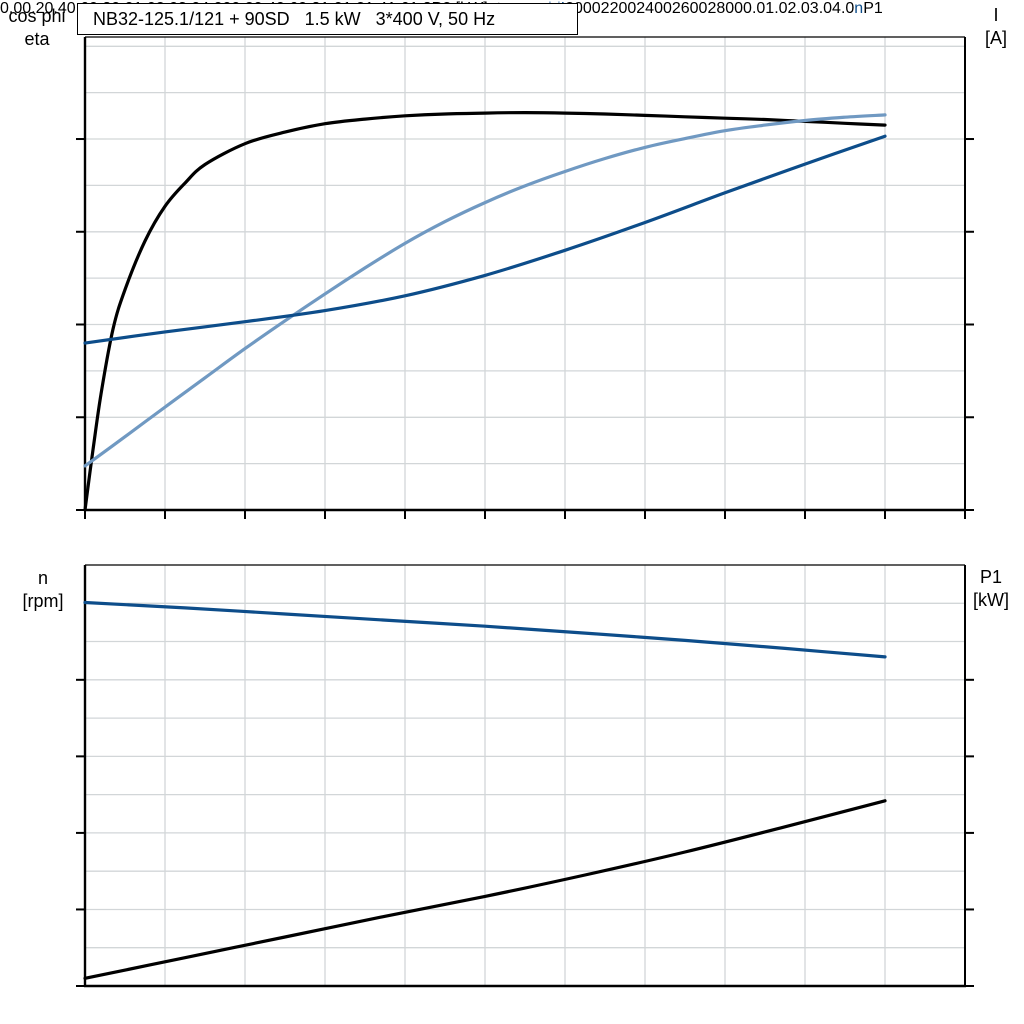  Describe the element at coordinates (654, 8) in the screenshot. I see `left-axis-tick-label: 2400` at that location.